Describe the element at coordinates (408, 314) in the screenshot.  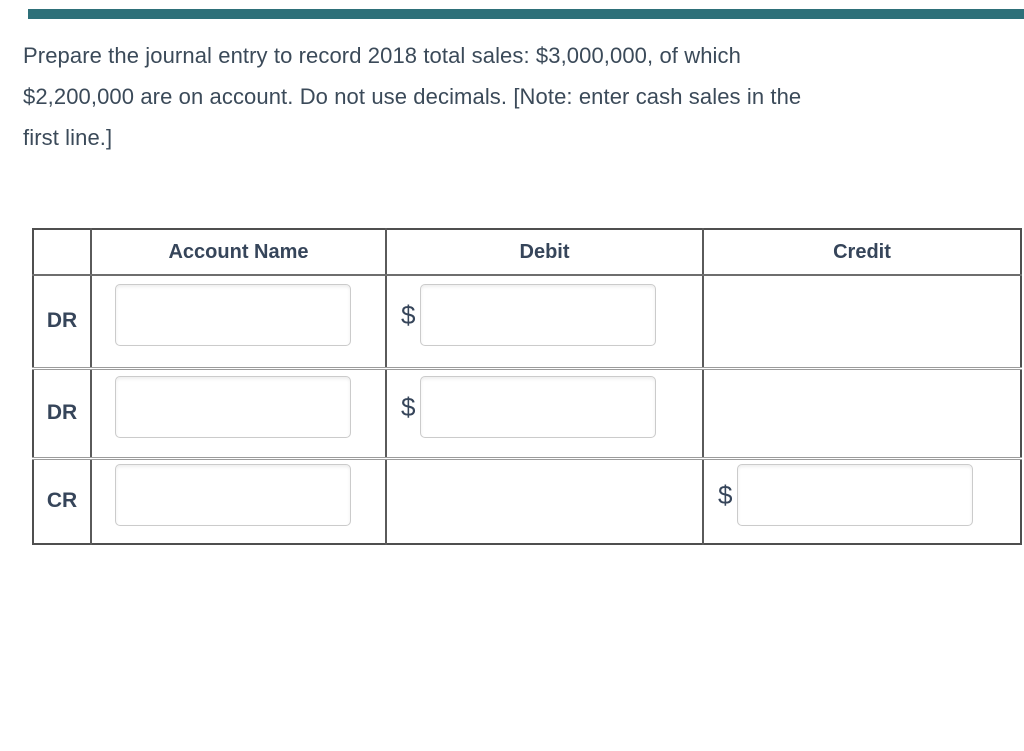
I see `dollar-sign-debit-1: $` at that location.